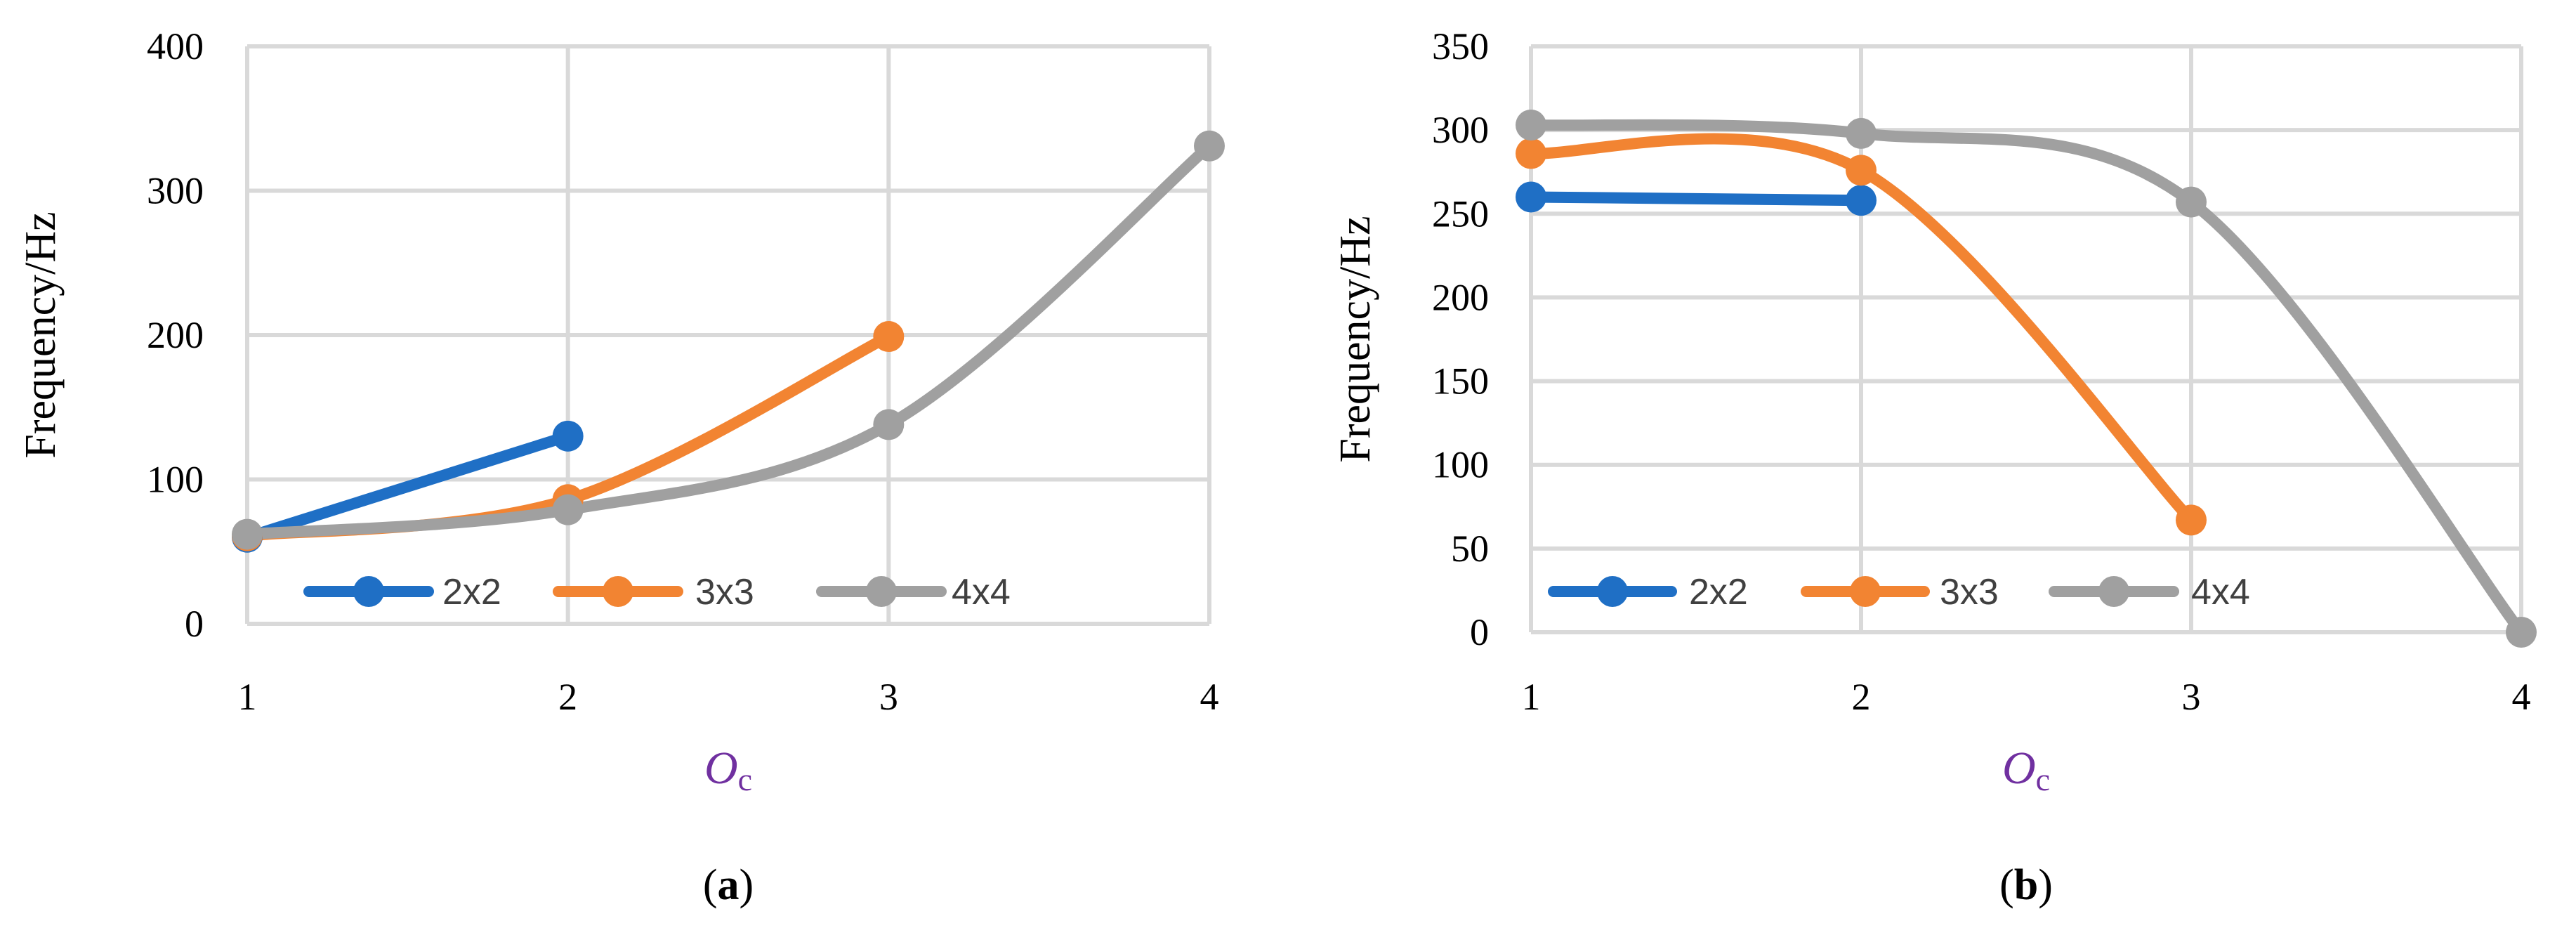 This screenshot has height=935, width=2576. What do you see at coordinates (175, 46) in the screenshot?
I see `y-tick-label: 400` at bounding box center [175, 46].